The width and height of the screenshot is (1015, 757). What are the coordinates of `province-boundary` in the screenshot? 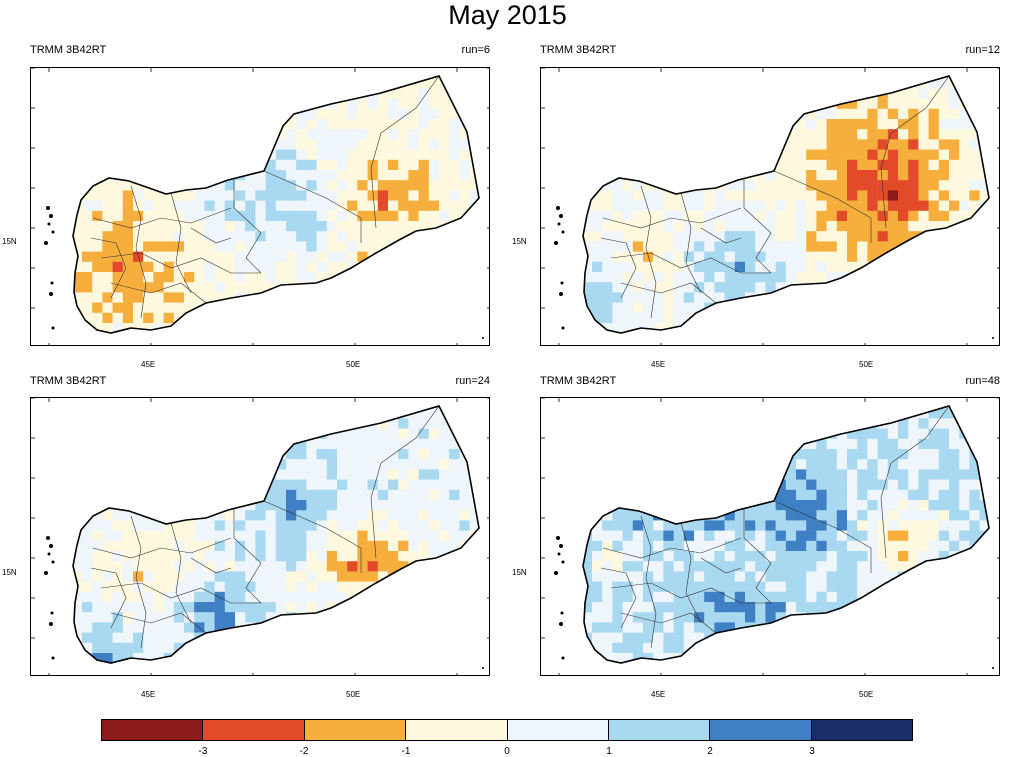 It's located at (405, 152).